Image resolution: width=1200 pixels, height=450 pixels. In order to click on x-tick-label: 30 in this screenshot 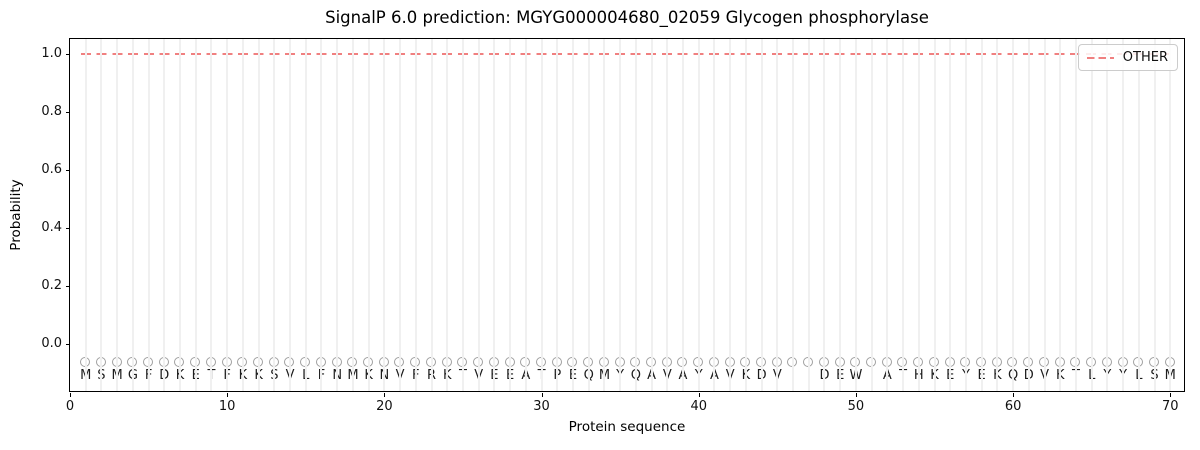, I will do `click(541, 406)`.